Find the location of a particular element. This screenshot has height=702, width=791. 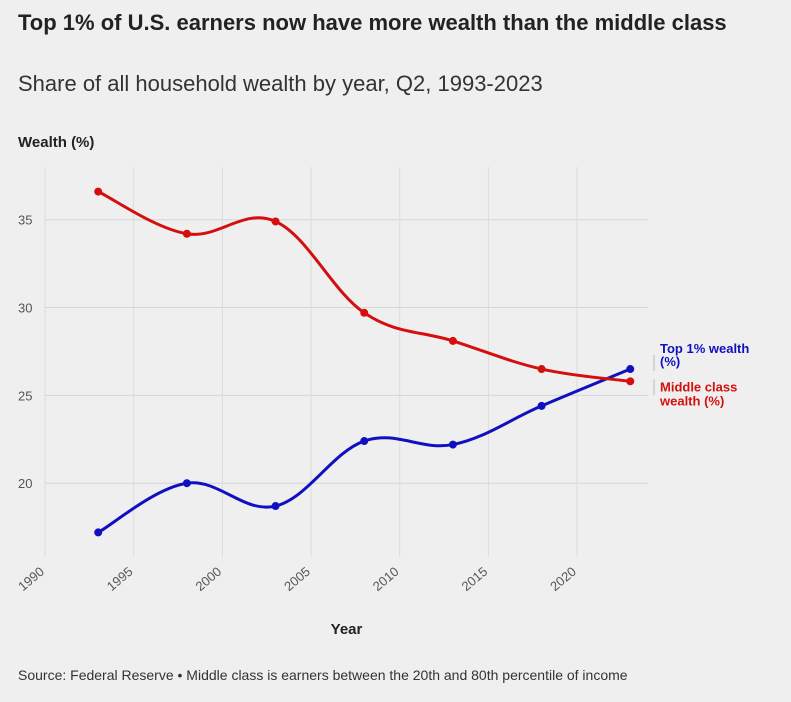

x-tick-label: 1990 is located at coordinates (31, 579).